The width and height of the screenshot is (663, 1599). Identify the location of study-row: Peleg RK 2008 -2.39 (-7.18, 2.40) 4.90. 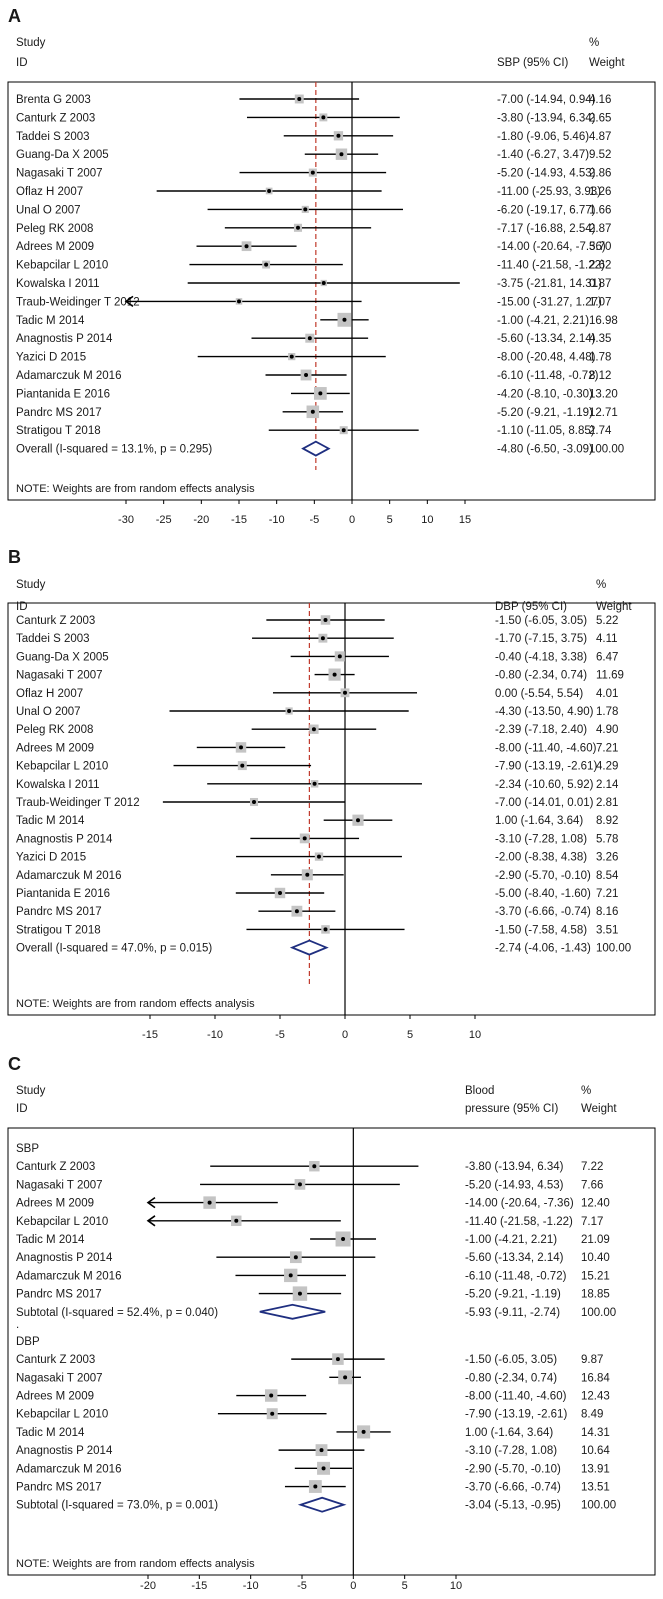
(317, 730).